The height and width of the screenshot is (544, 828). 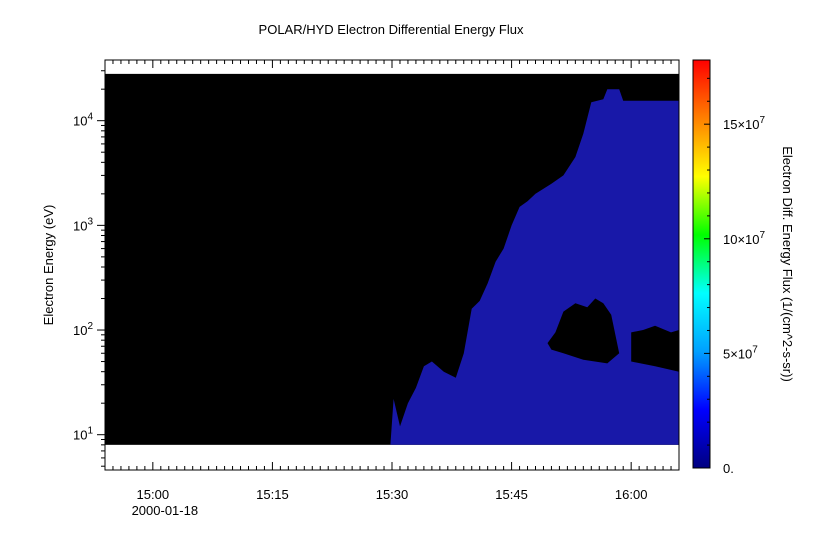 What do you see at coordinates (89, 268) in the screenshot?
I see `y-axis: 10¹ 10² 10³ 10⁴` at bounding box center [89, 268].